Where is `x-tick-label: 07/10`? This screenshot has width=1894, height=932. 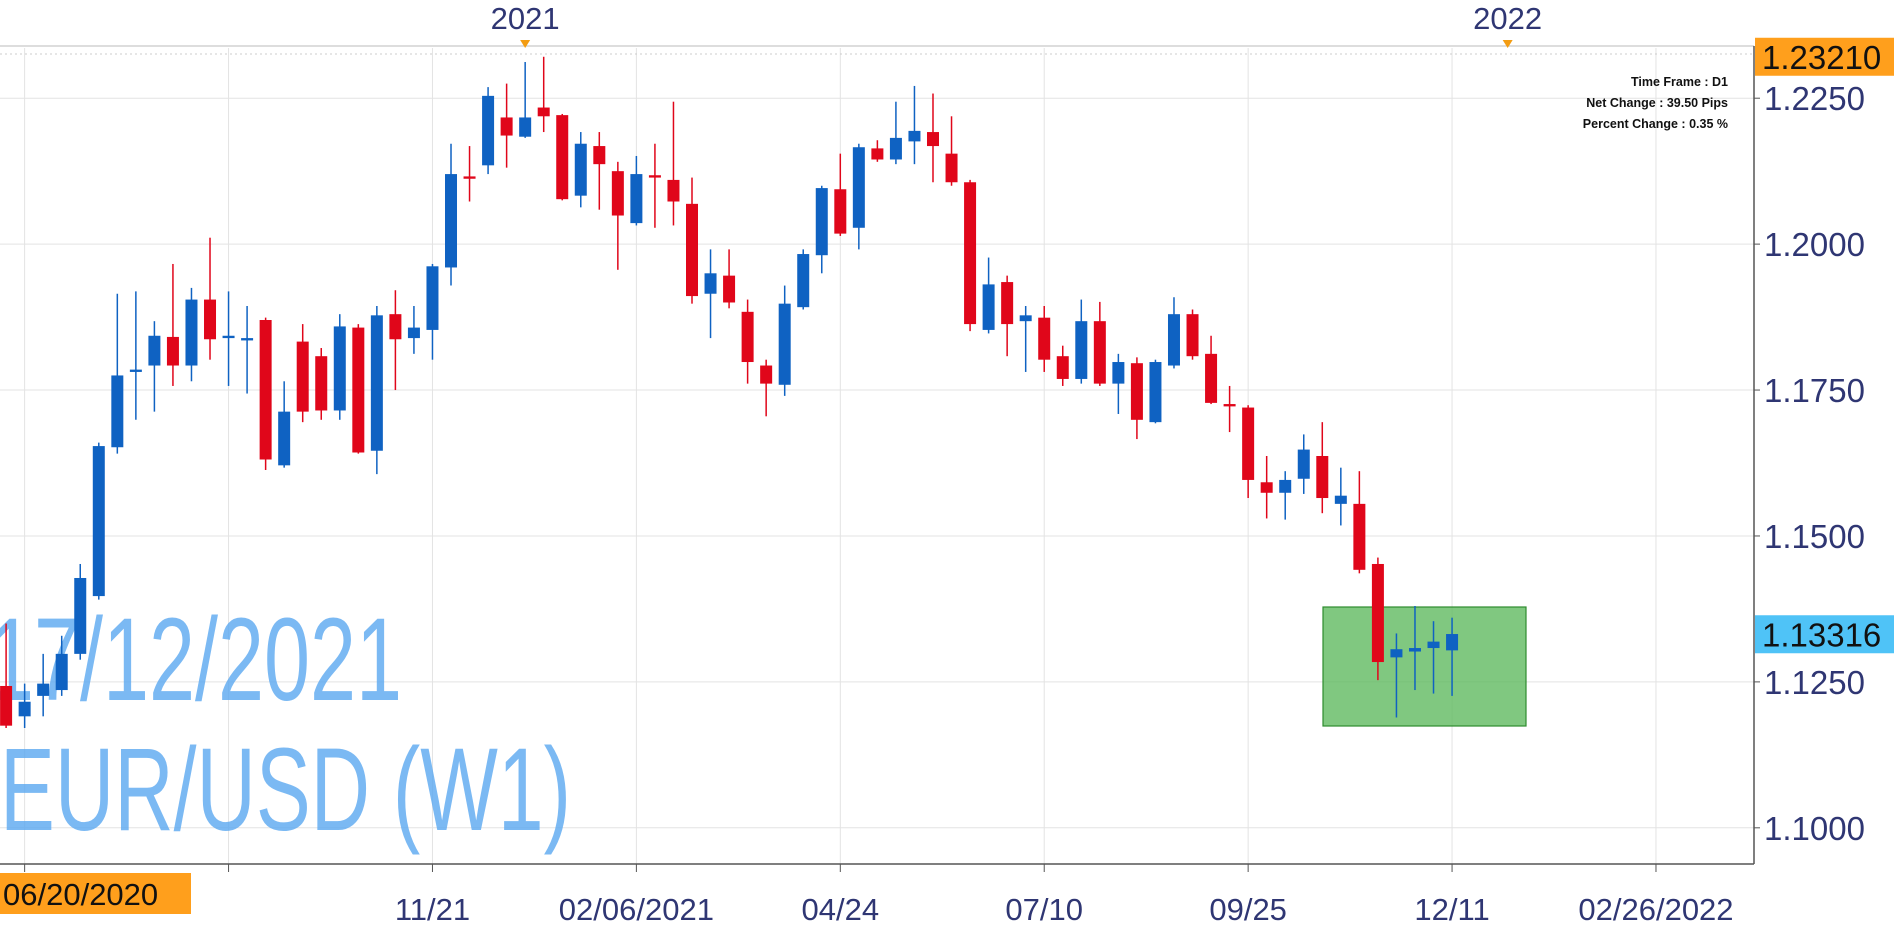
x-tick-label: 07/10 is located at coordinates (1044, 909).